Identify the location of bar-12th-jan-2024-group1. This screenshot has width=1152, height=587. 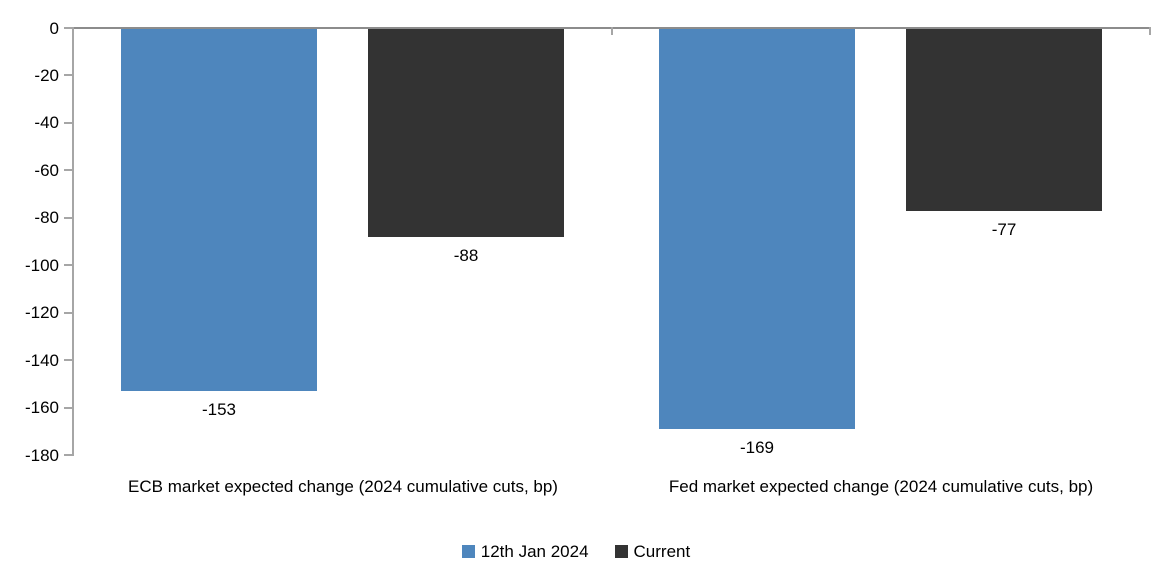
(219, 210).